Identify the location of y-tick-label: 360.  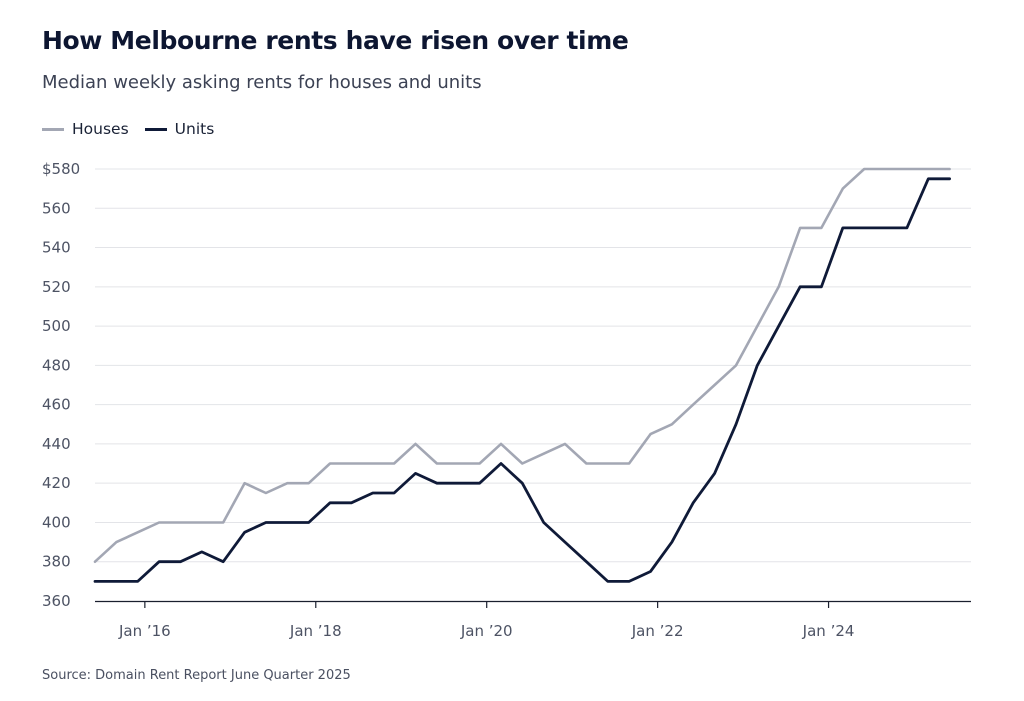
(56, 601).